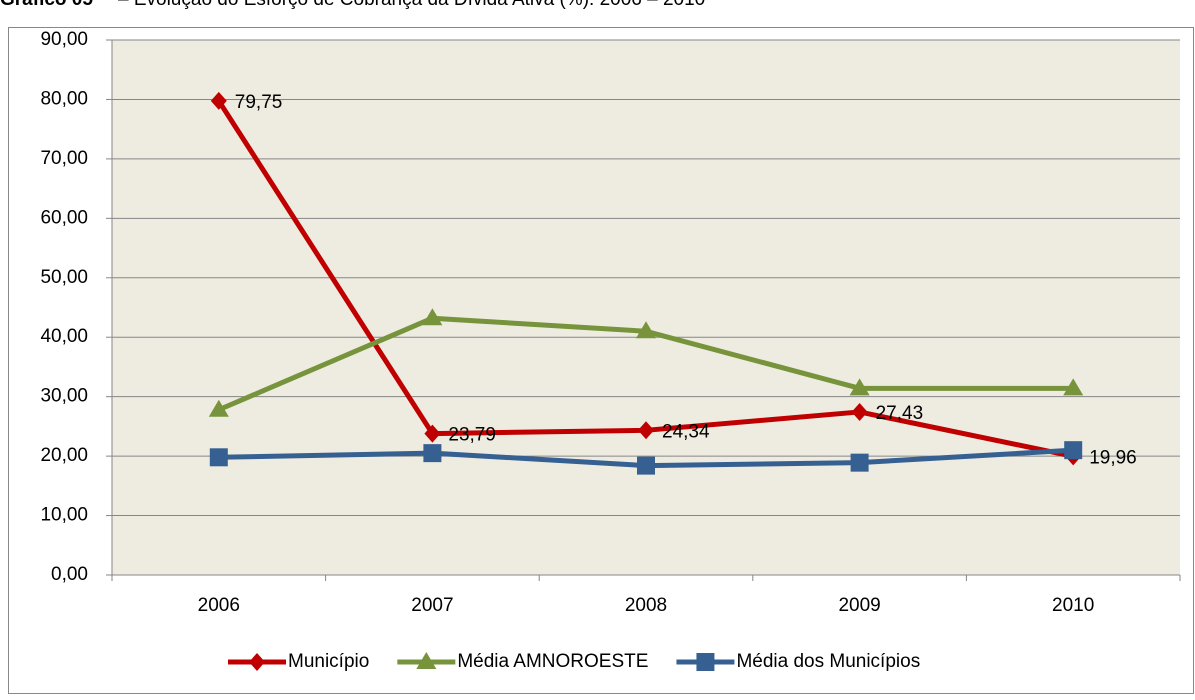  What do you see at coordinates (64, 396) in the screenshot?
I see `y-tick-label: 30,00` at bounding box center [64, 396].